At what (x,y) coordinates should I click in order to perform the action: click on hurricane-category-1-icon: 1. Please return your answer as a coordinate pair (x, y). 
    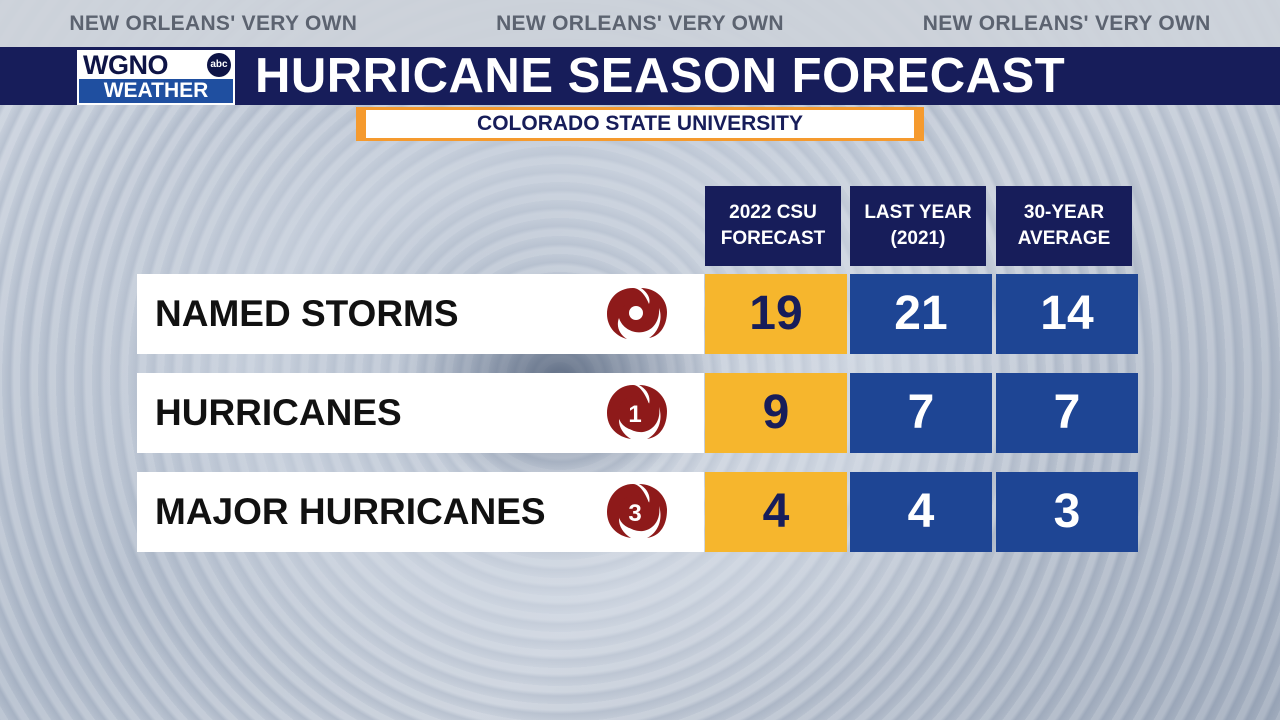
    Looking at the image, I should click on (637, 412).